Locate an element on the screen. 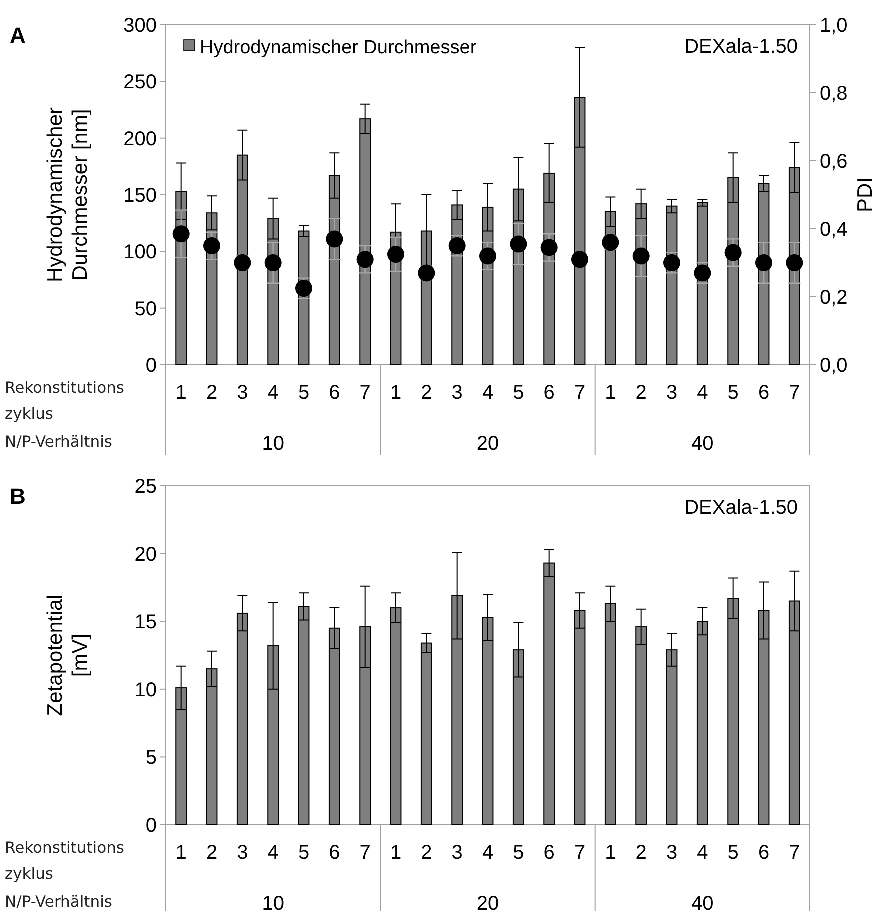 Image resolution: width=893 pixels, height=911 pixels. y-tick-label: 250 is located at coordinates (140, 83).